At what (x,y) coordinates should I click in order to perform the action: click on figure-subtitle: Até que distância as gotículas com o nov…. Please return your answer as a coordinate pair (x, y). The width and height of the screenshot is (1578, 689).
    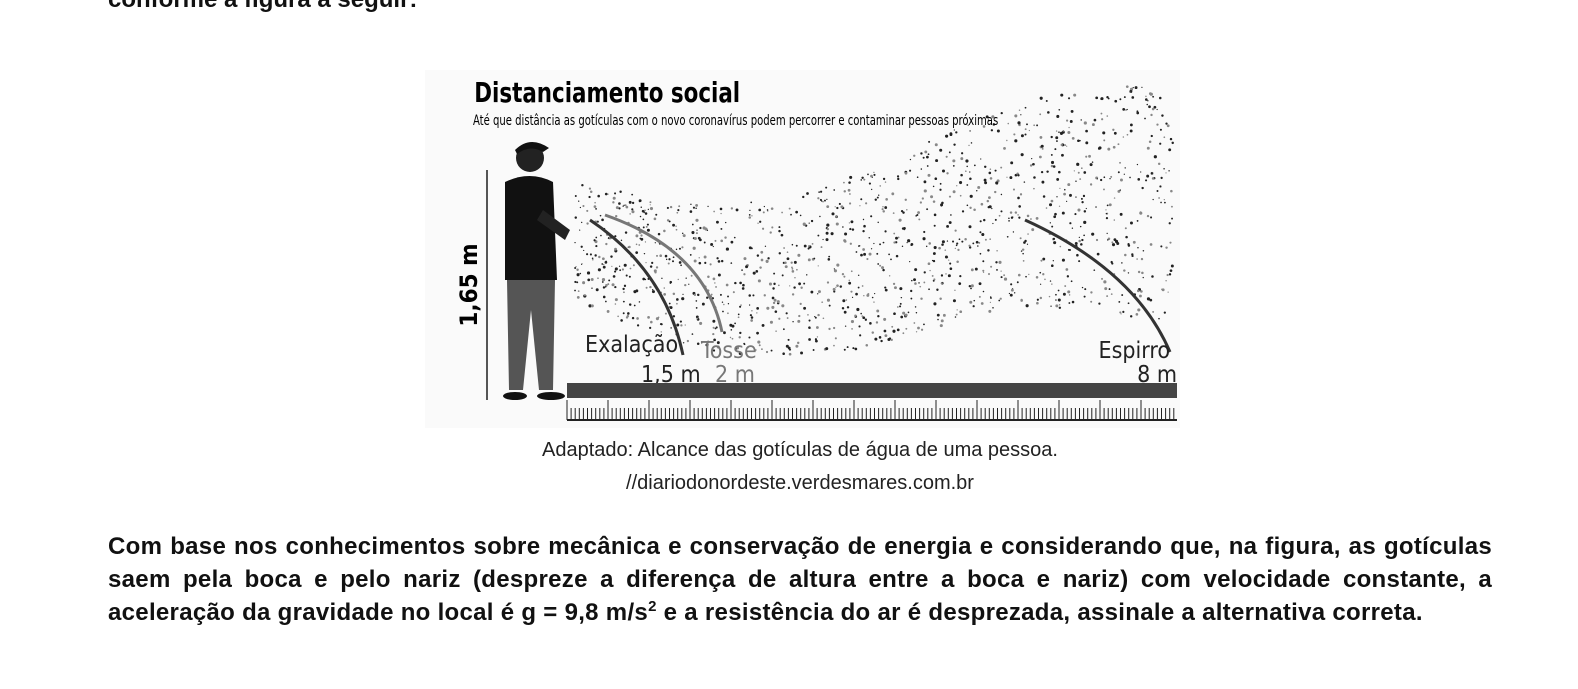
    Looking at the image, I should click on (735, 120).